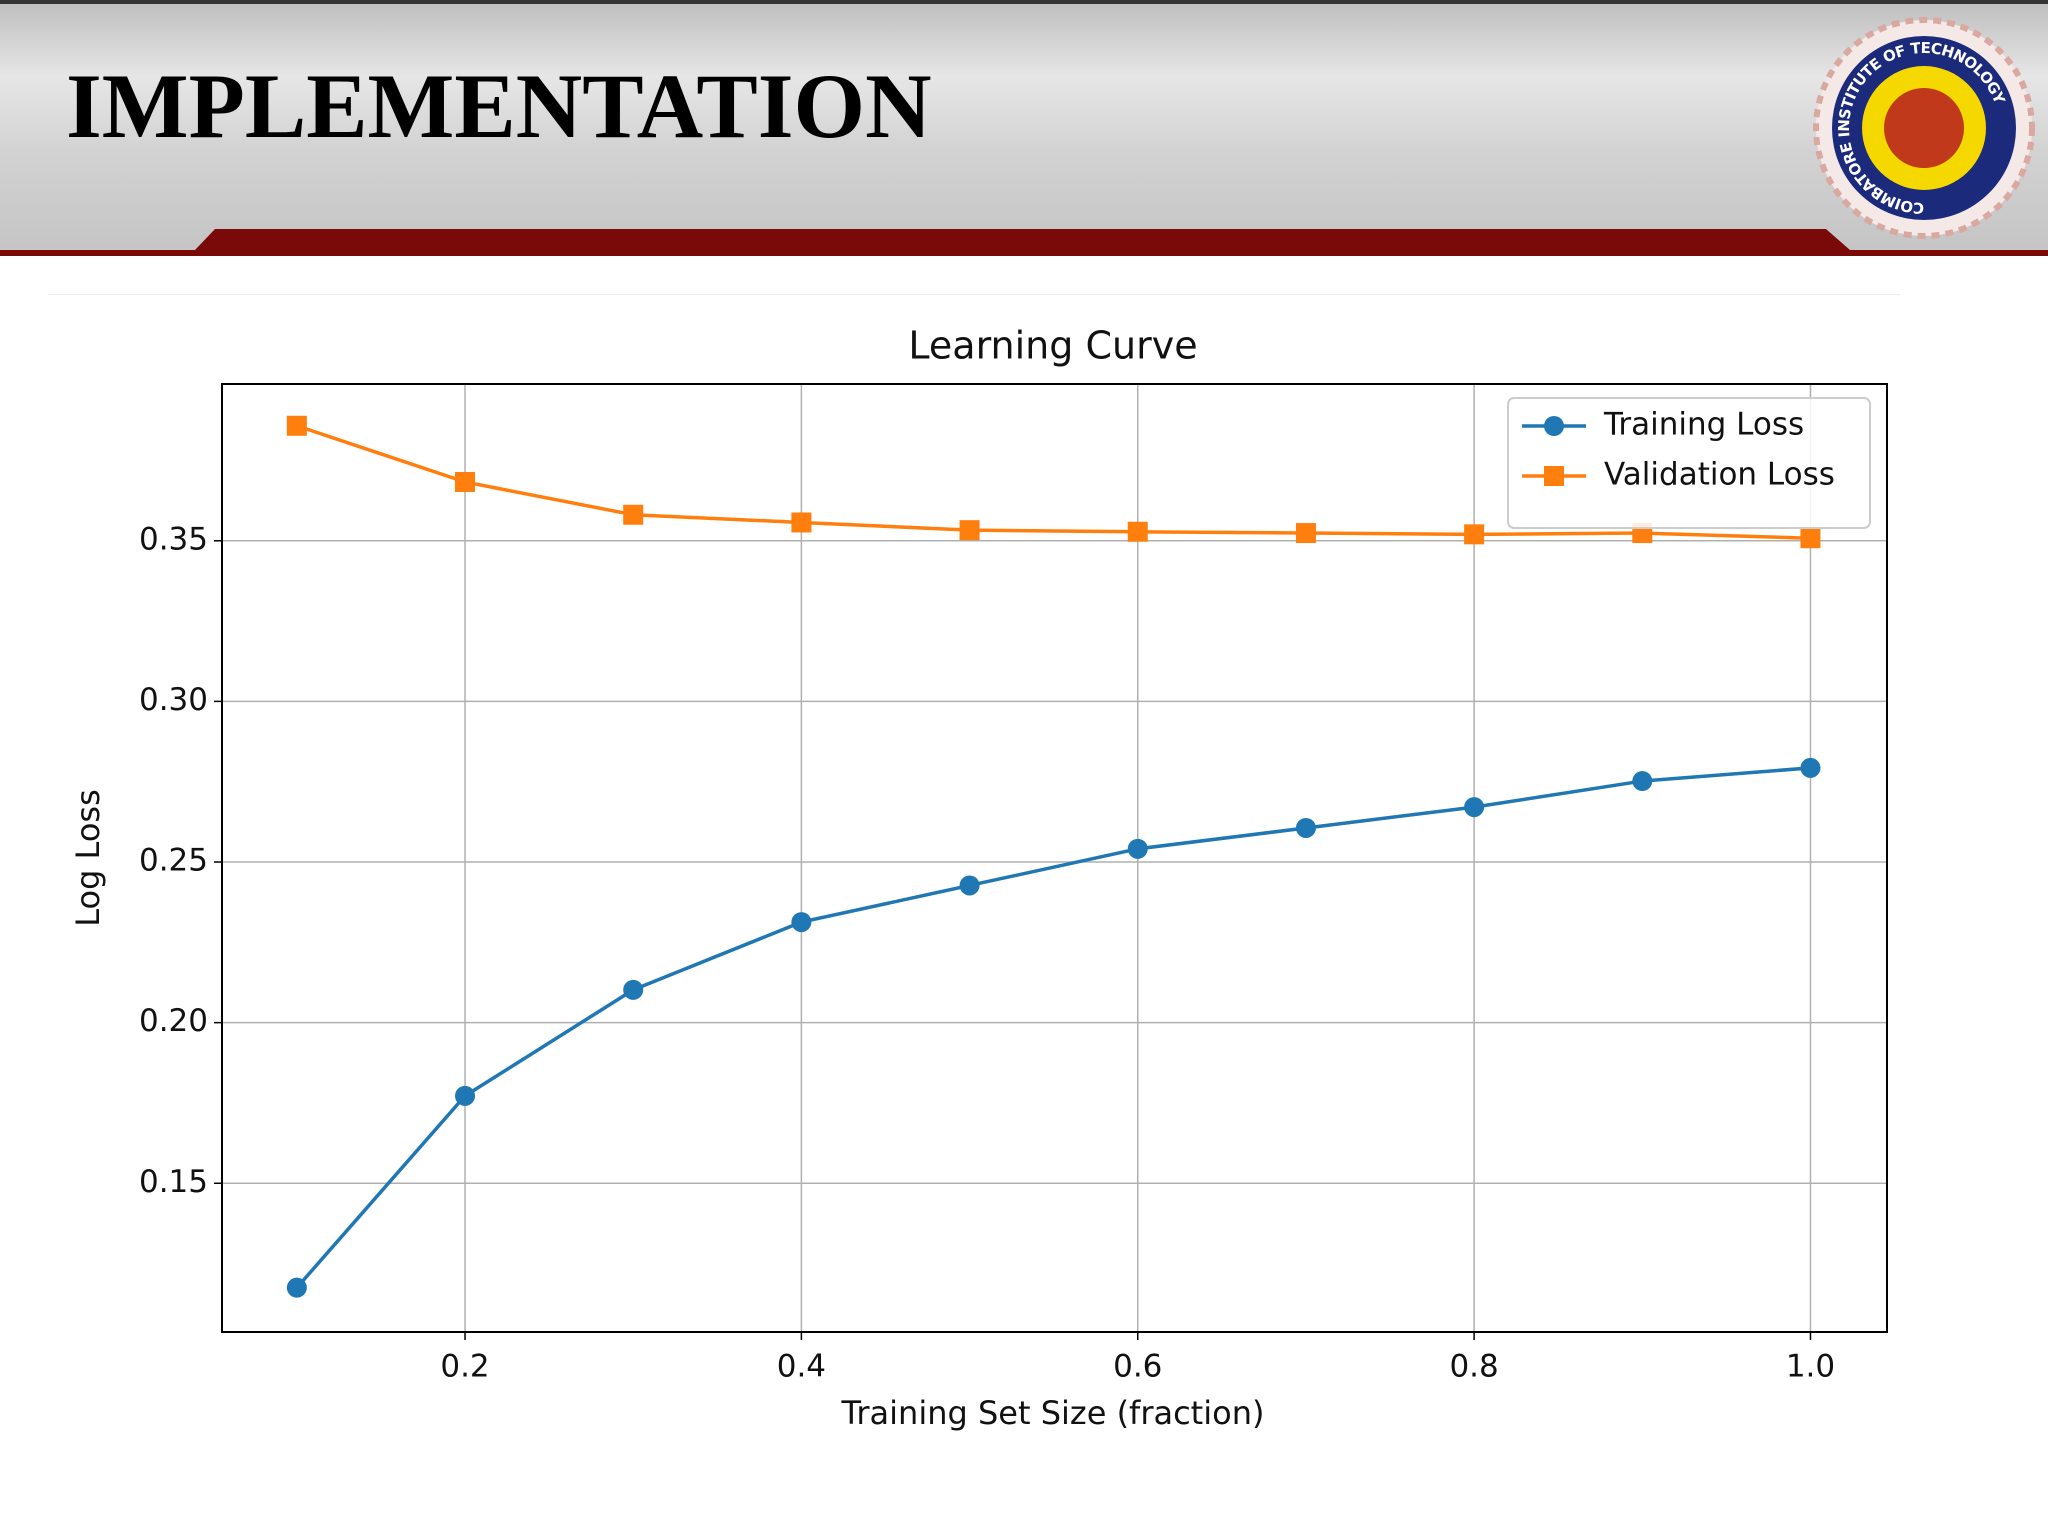 The image size is (2048, 1536). What do you see at coordinates (173, 861) in the screenshot?
I see `y-tick-label: 0.25` at bounding box center [173, 861].